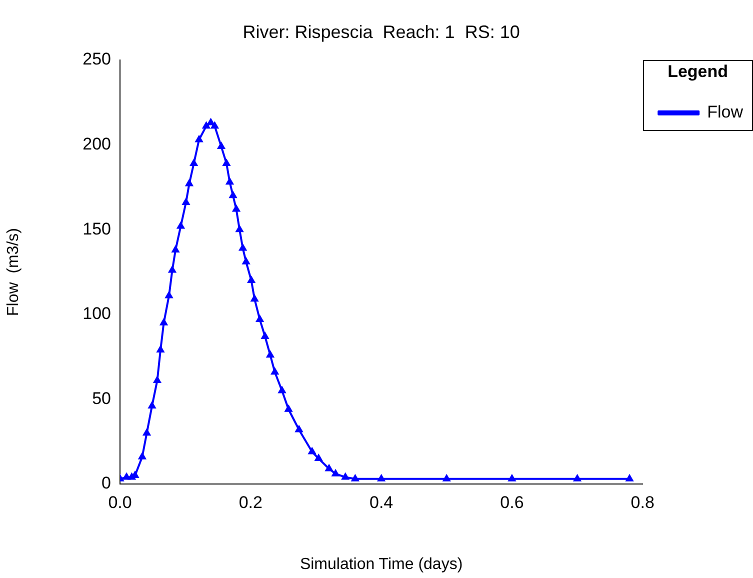 Image resolution: width=753 pixels, height=578 pixels. Describe the element at coordinates (96, 314) in the screenshot. I see `y-tick-label: 100` at that location.